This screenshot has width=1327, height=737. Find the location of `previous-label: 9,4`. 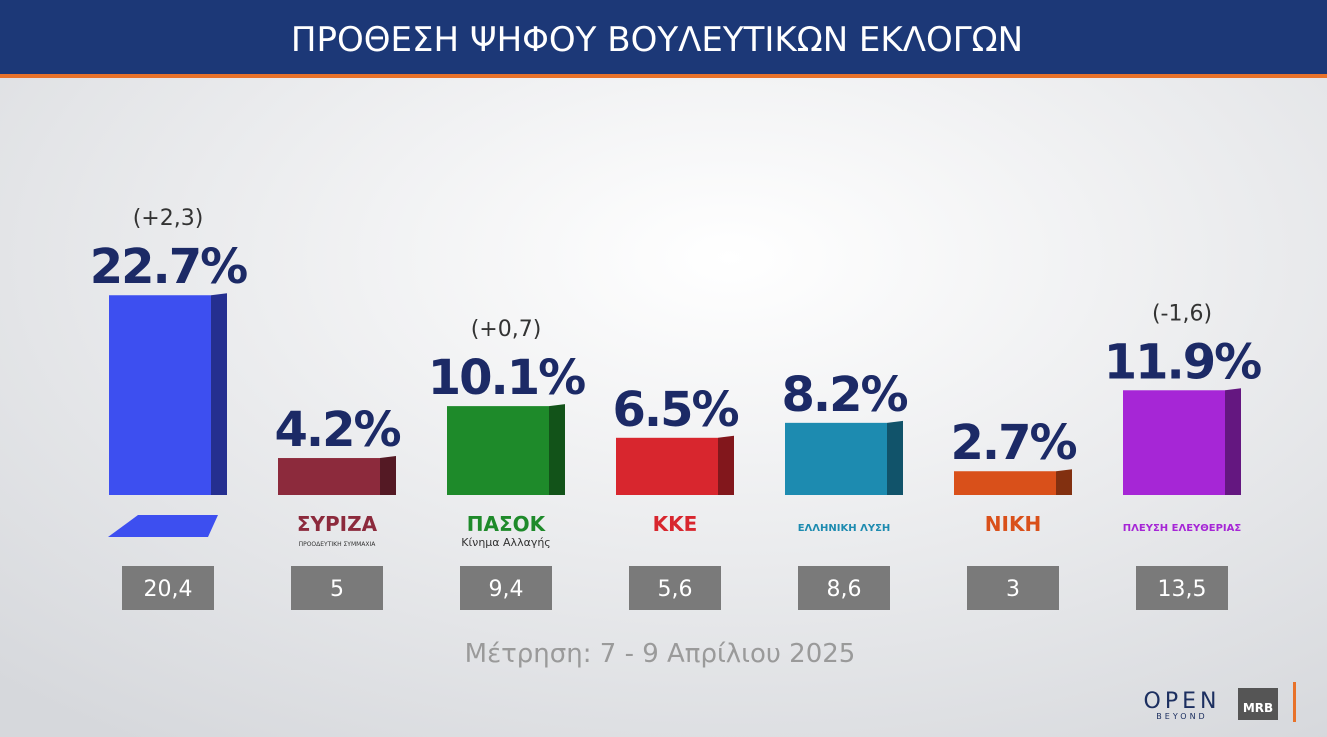

previous-label: 9,4 is located at coordinates (506, 589).